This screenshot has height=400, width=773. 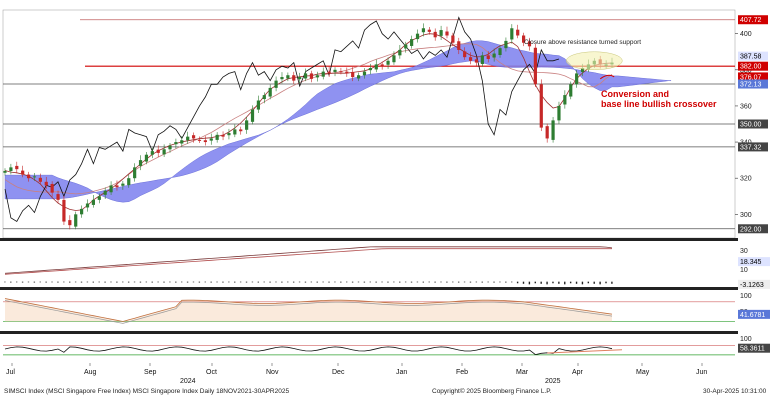 What do you see at coordinates (746, 179) in the screenshot?
I see `y-tick-label: 320` at bounding box center [746, 179].